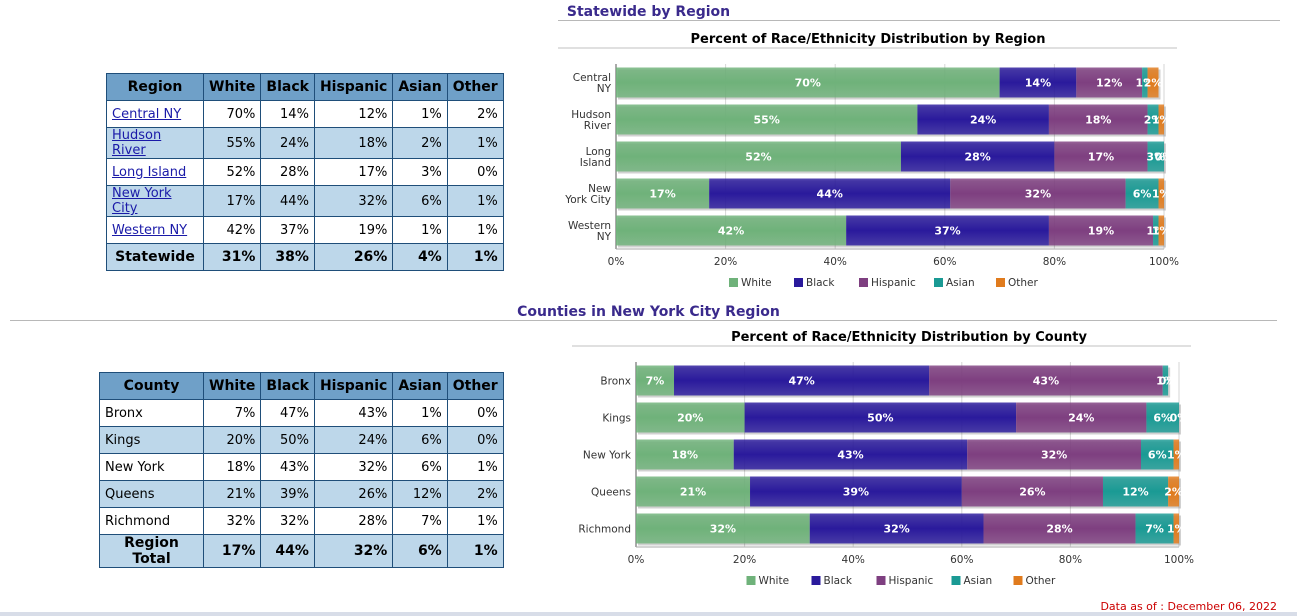  I want to click on white-cell: 7%, so click(232, 413).